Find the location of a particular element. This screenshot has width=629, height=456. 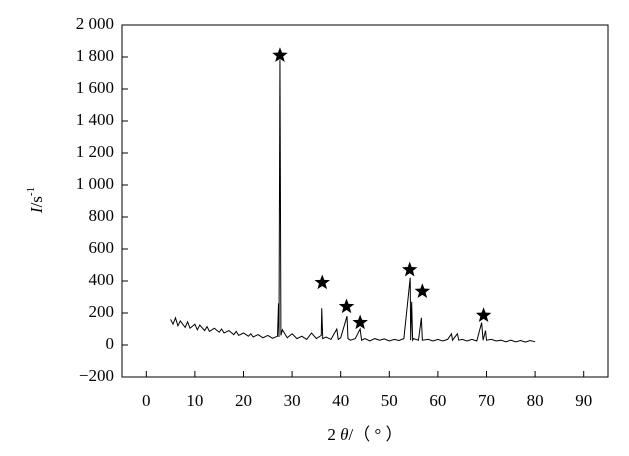

y-tick-label: 1 200 is located at coordinates (95, 151).